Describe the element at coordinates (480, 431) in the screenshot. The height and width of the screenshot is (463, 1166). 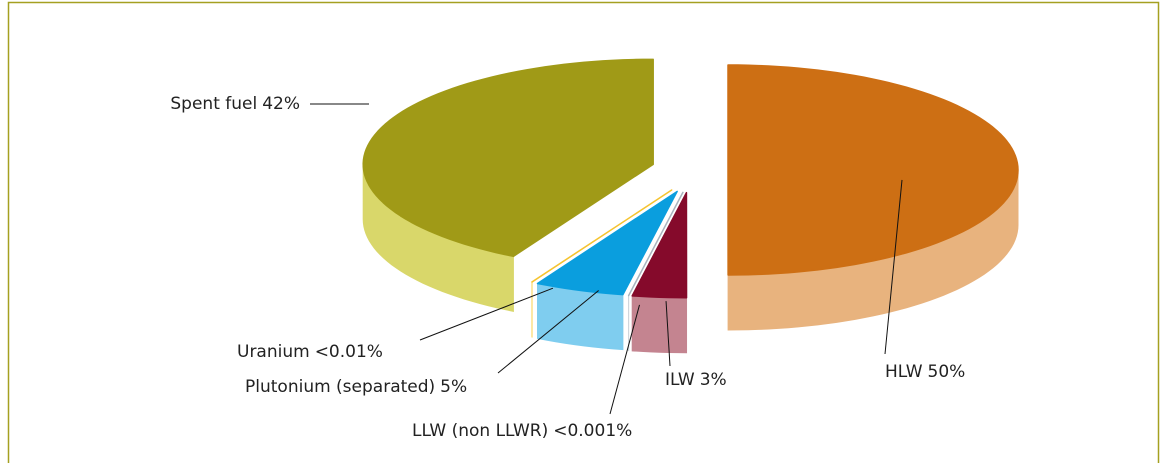
I see `label-name: LLW (non LLWR)` at that location.